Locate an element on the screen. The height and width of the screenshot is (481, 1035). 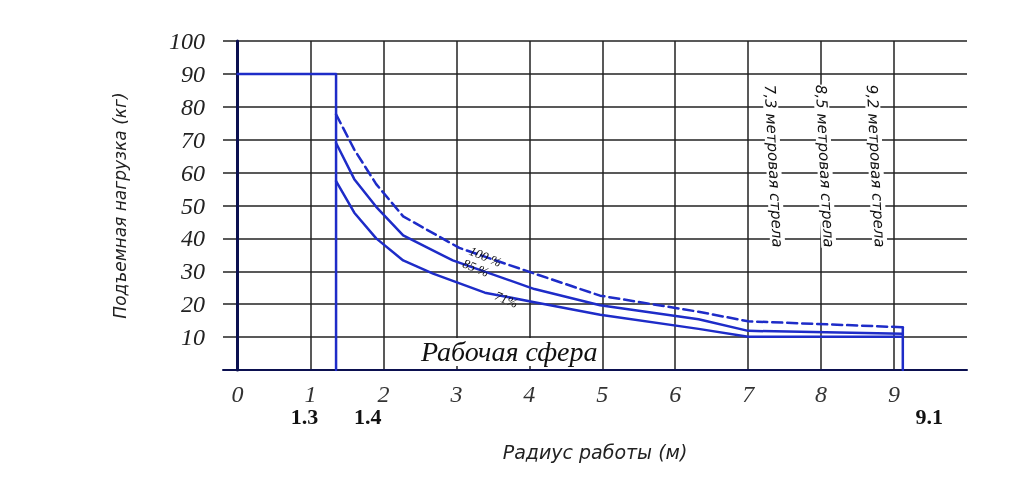
x-tick-label: 5 is located at coordinates (602, 394).